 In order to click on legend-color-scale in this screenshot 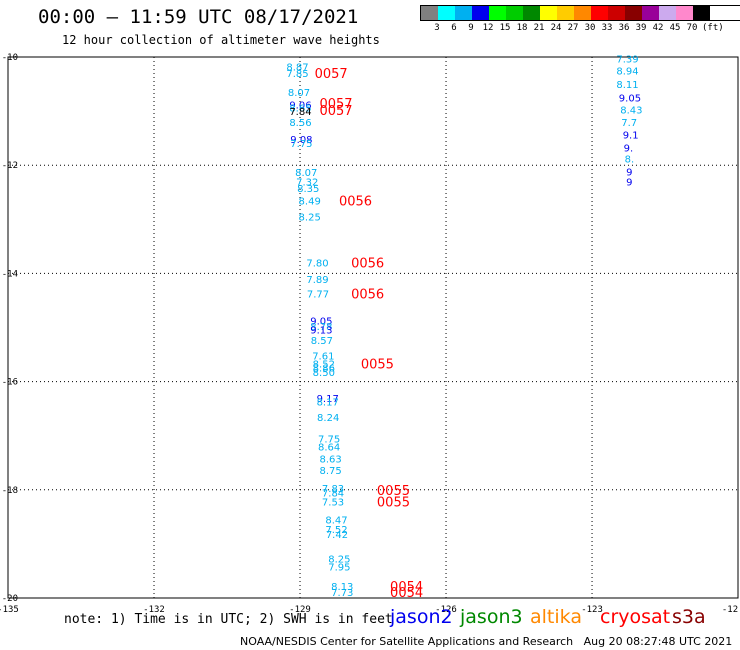, I will do `click(580, 13)`.